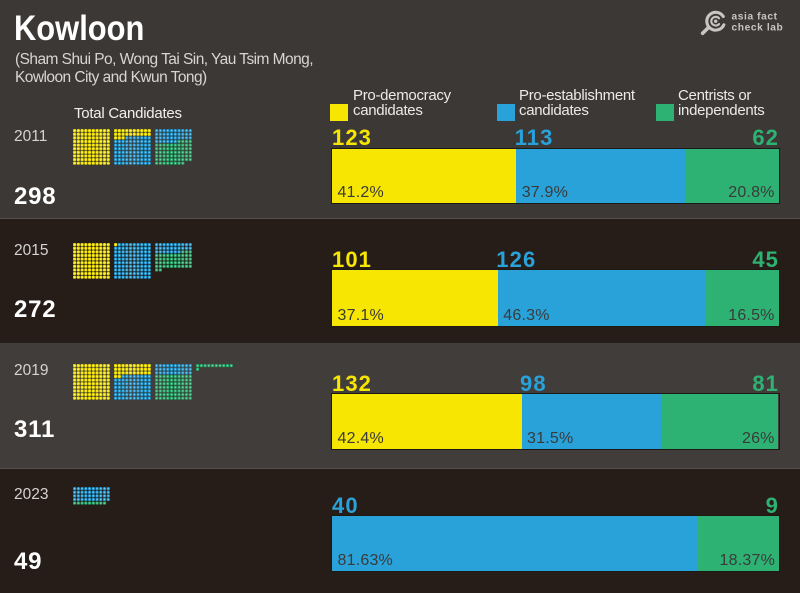 The height and width of the screenshot is (593, 800). Describe the element at coordinates (755, 16) in the screenshot. I see `svg-text: asia fact` at that location.